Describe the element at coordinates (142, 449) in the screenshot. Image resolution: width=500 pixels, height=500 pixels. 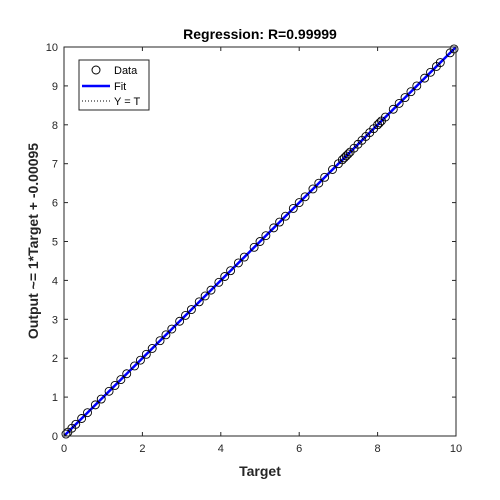
I see `x-tick-label: 2` at that location.